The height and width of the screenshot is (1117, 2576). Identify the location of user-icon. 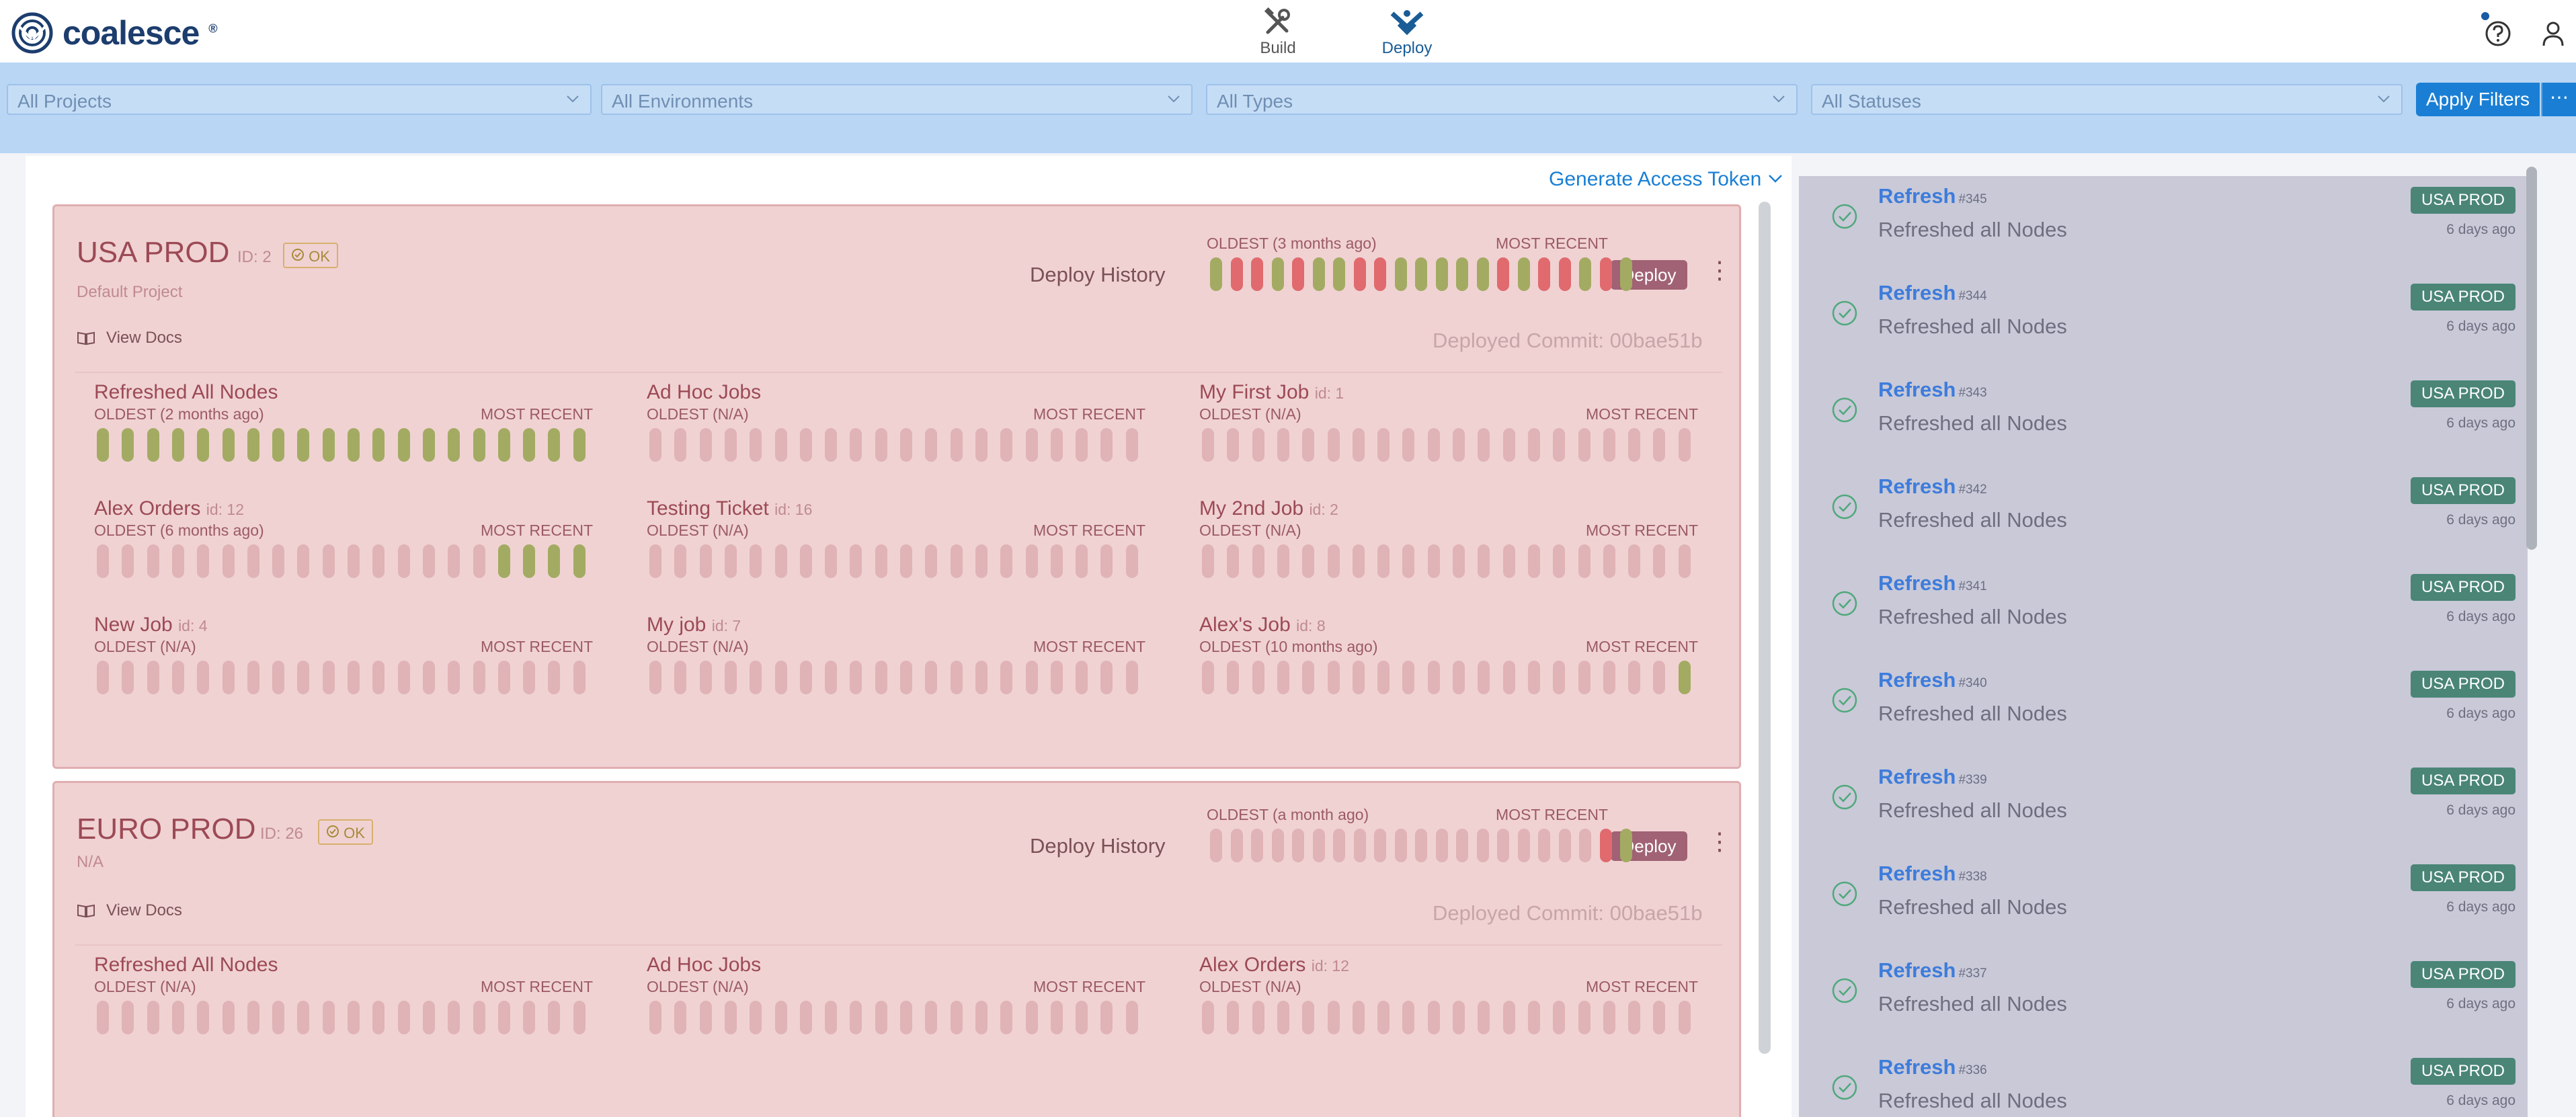
(2553, 34).